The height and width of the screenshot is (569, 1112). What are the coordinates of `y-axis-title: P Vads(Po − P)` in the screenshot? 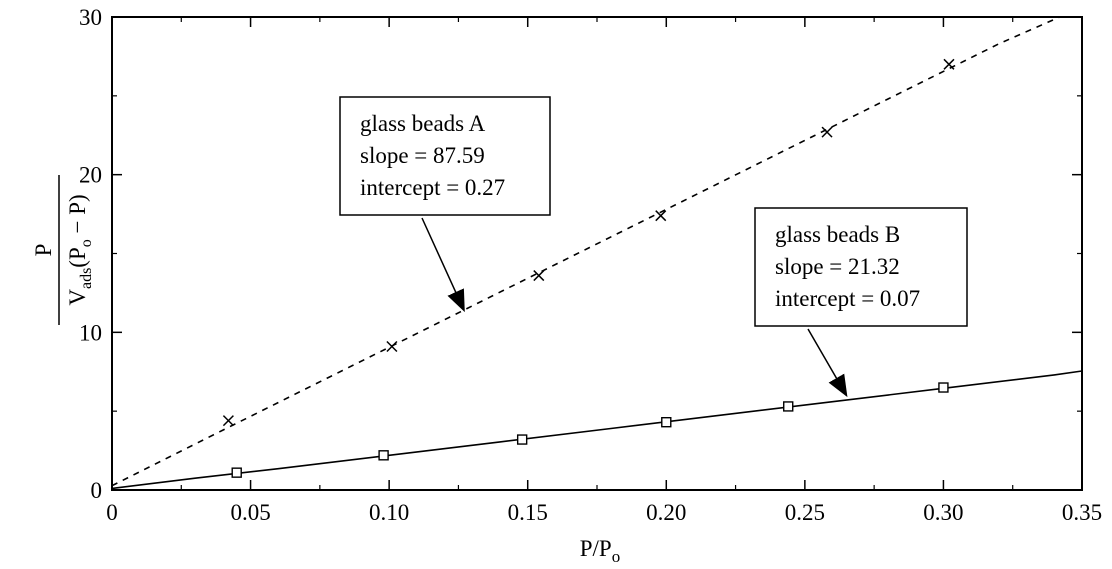 It's located at (63, 250).